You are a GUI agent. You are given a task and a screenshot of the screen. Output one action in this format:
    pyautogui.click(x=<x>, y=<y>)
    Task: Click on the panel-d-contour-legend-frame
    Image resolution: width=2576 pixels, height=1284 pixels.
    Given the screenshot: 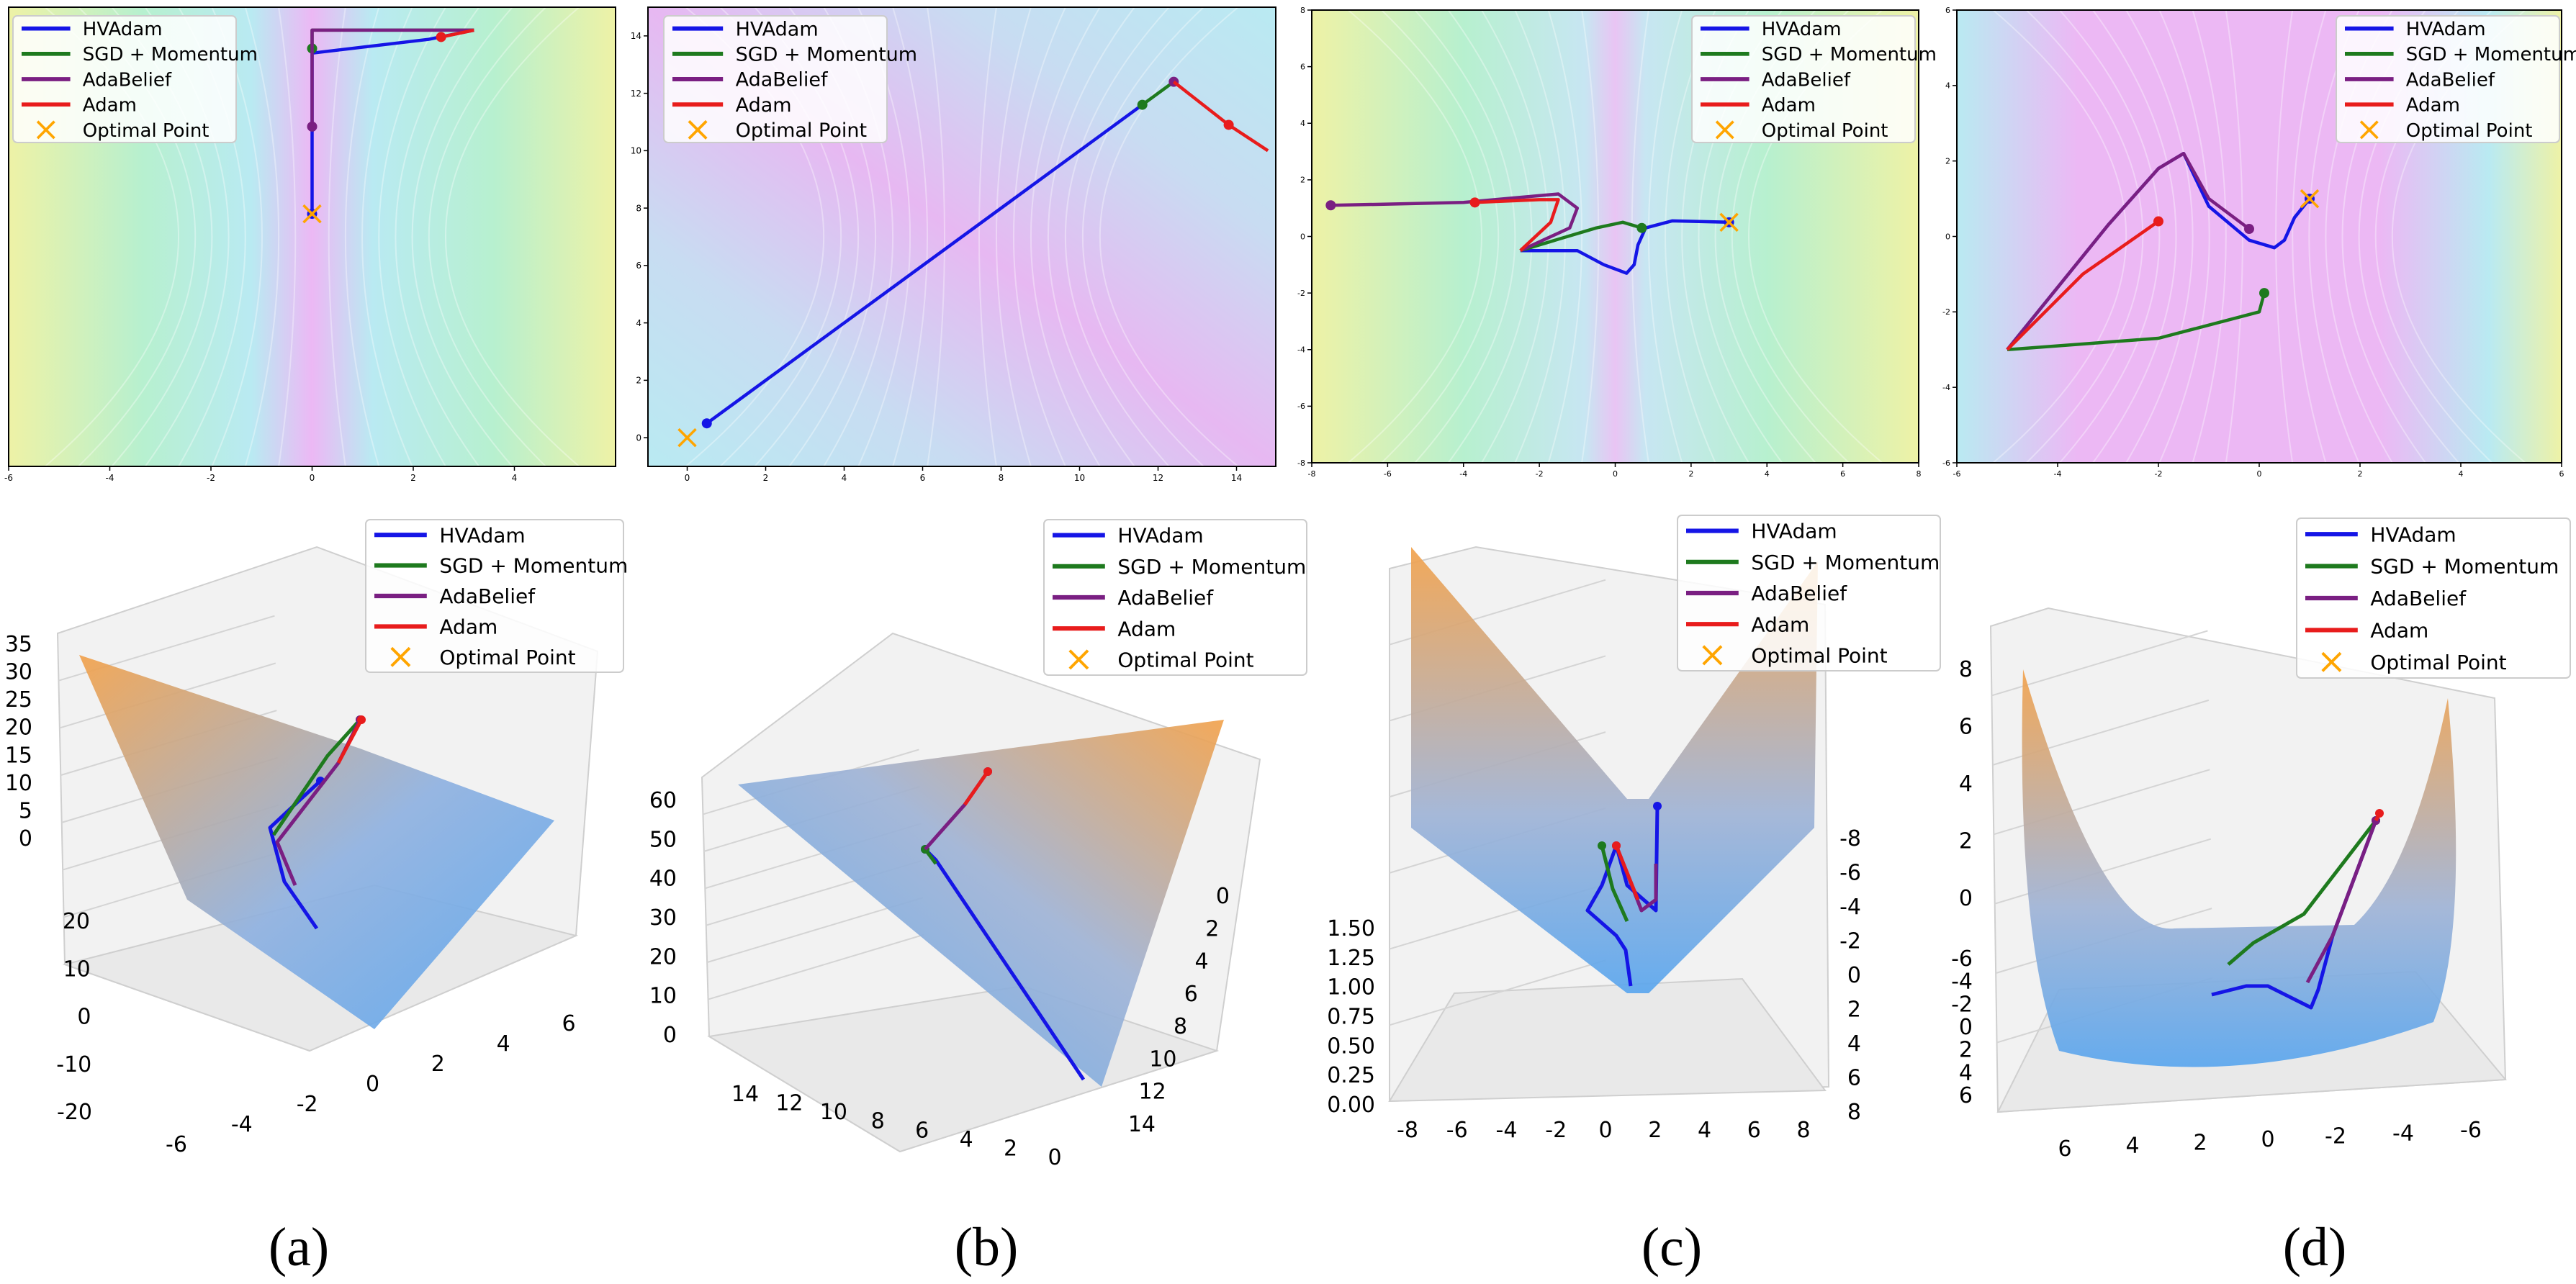 What is the action you would take?
    pyautogui.click(x=2448, y=79)
    